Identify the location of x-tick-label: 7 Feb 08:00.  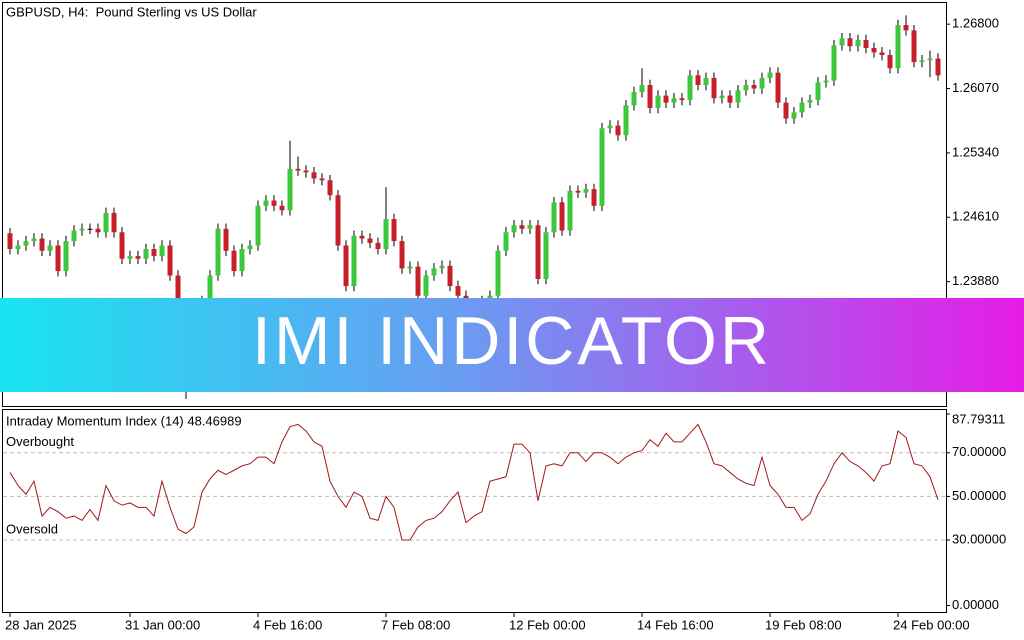
(415, 624).